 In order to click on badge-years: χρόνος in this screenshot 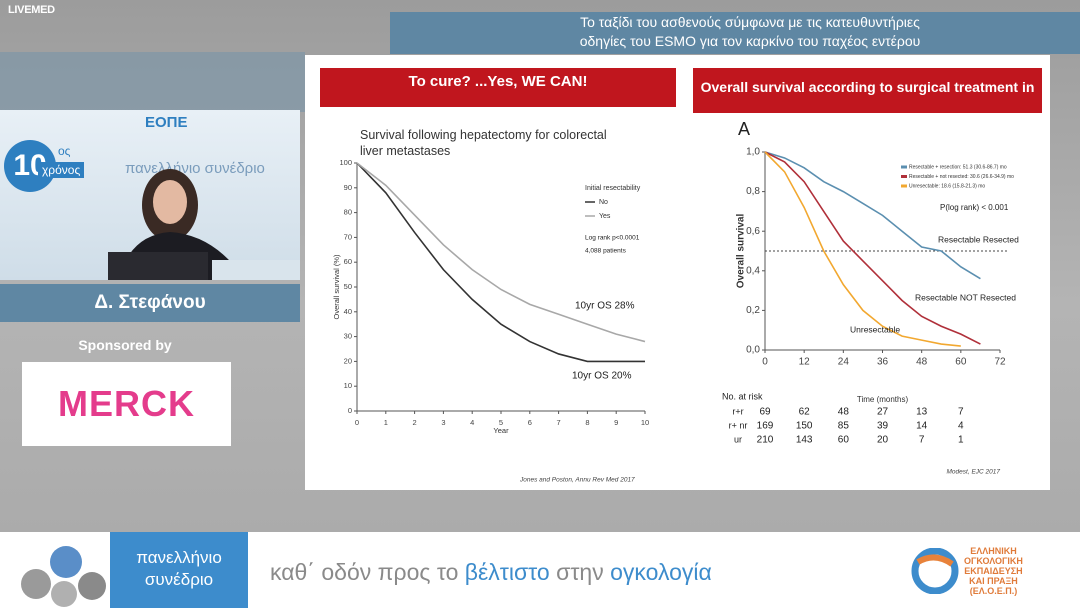, I will do `click(61, 170)`.